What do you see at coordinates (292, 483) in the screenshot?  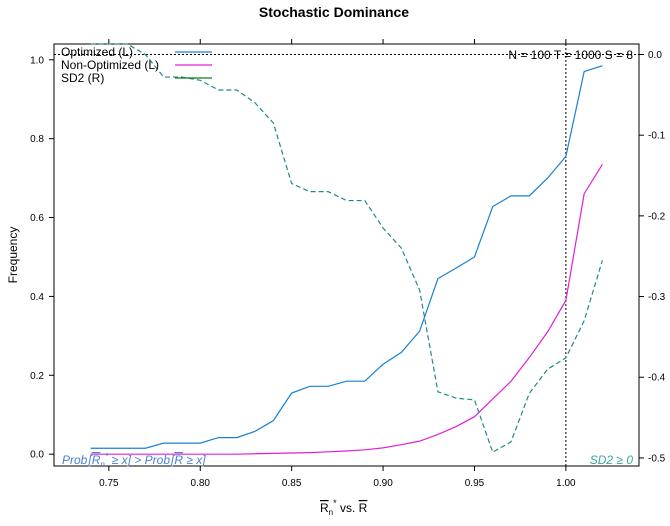 I see `x-tick-label: 0.85` at bounding box center [292, 483].